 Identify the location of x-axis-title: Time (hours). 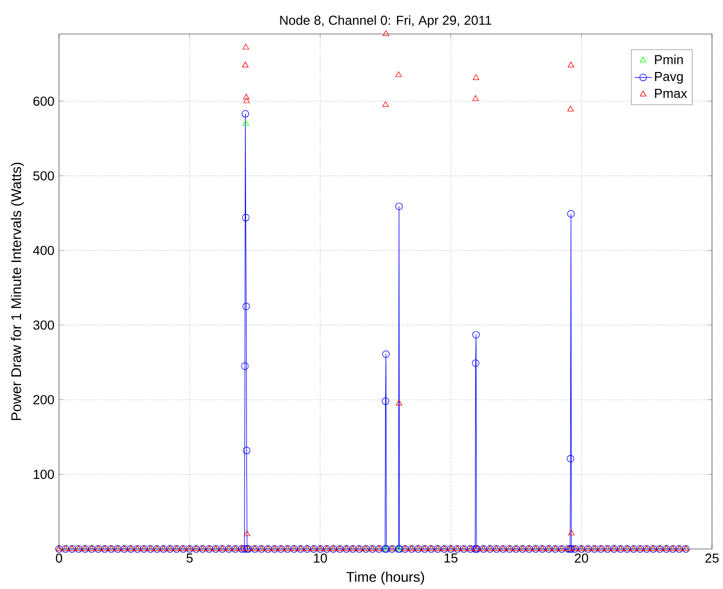
(385, 578).